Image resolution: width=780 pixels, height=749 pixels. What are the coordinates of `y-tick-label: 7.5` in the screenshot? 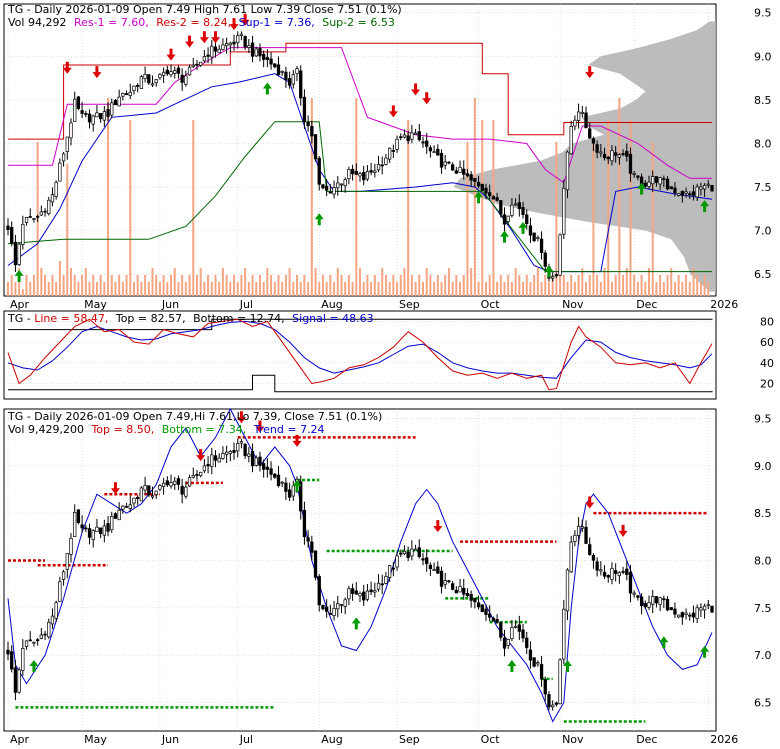 It's located at (763, 608).